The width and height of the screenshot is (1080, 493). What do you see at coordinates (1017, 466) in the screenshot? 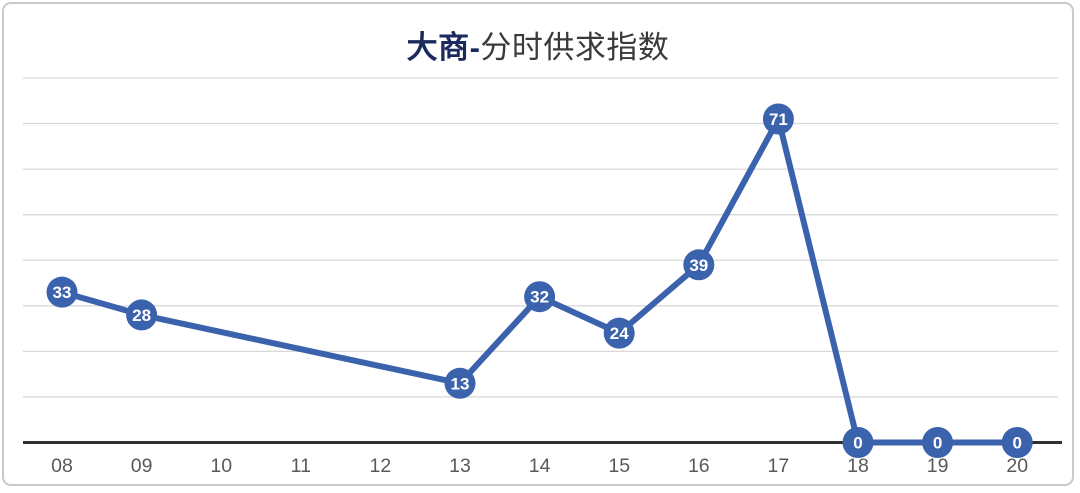
I see `x-tick-label: 20` at bounding box center [1017, 466].